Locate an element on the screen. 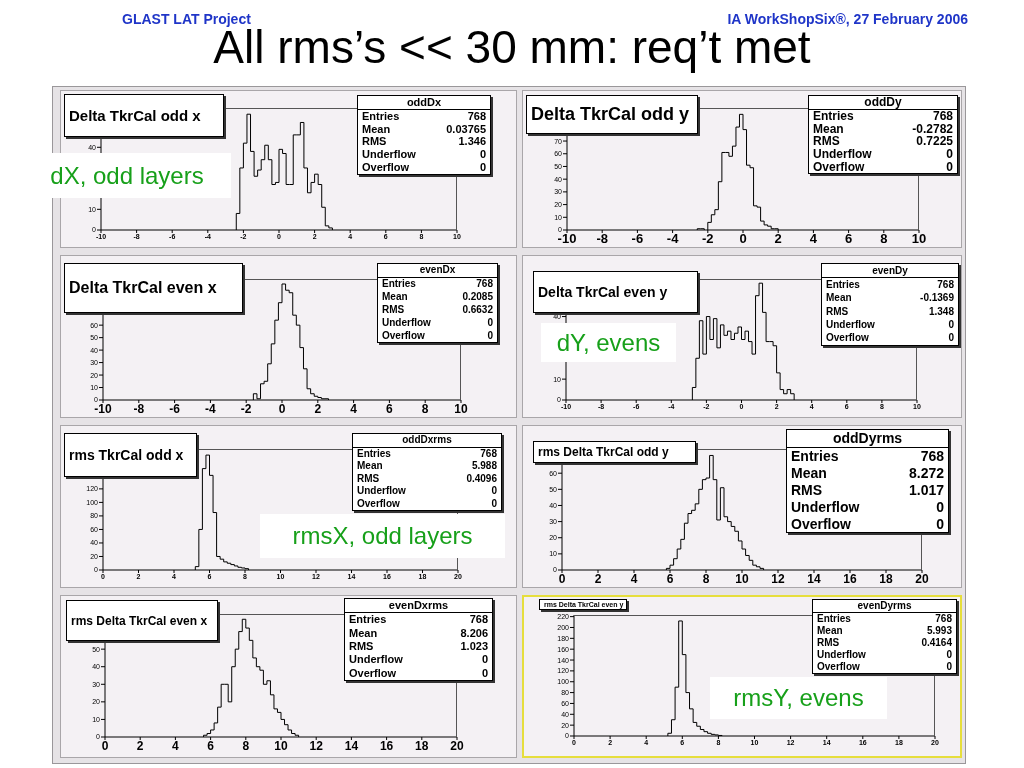 The height and width of the screenshot is (768, 1024). annotation: oddDy is located at coordinates (883, 102).